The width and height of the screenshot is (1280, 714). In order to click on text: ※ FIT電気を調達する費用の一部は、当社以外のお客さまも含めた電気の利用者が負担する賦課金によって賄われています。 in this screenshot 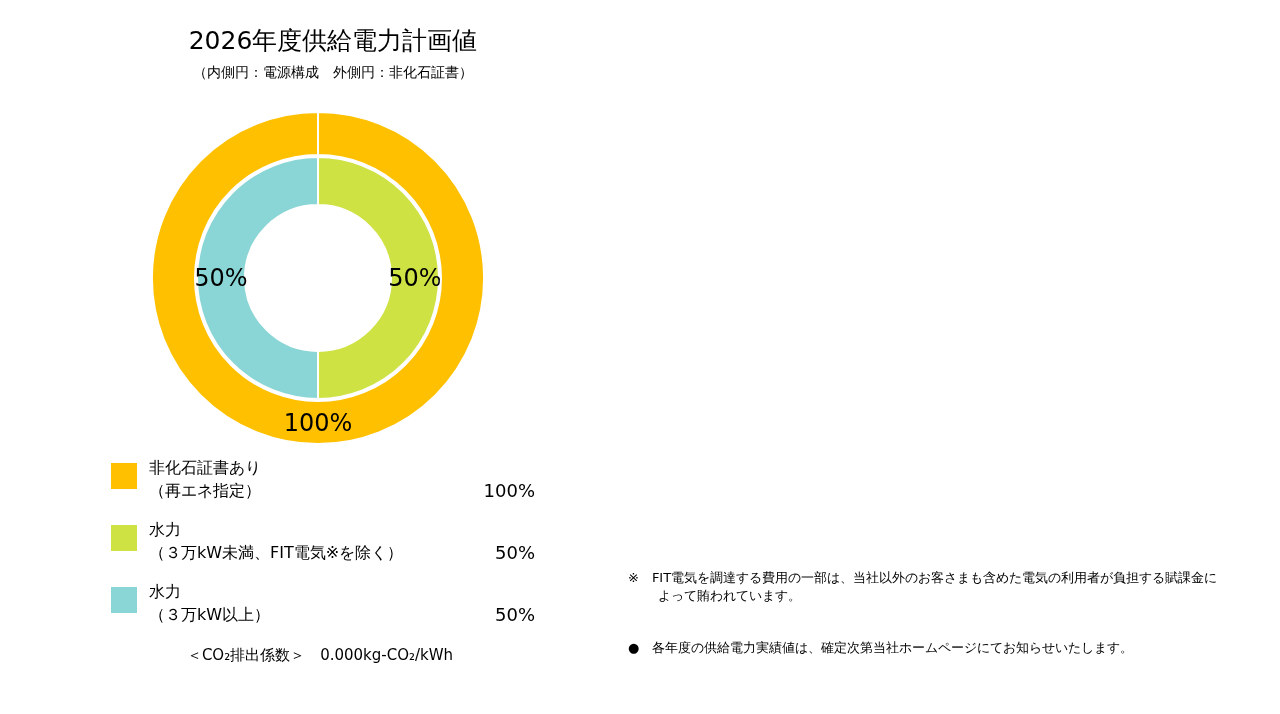, I will do `click(923, 587)`.